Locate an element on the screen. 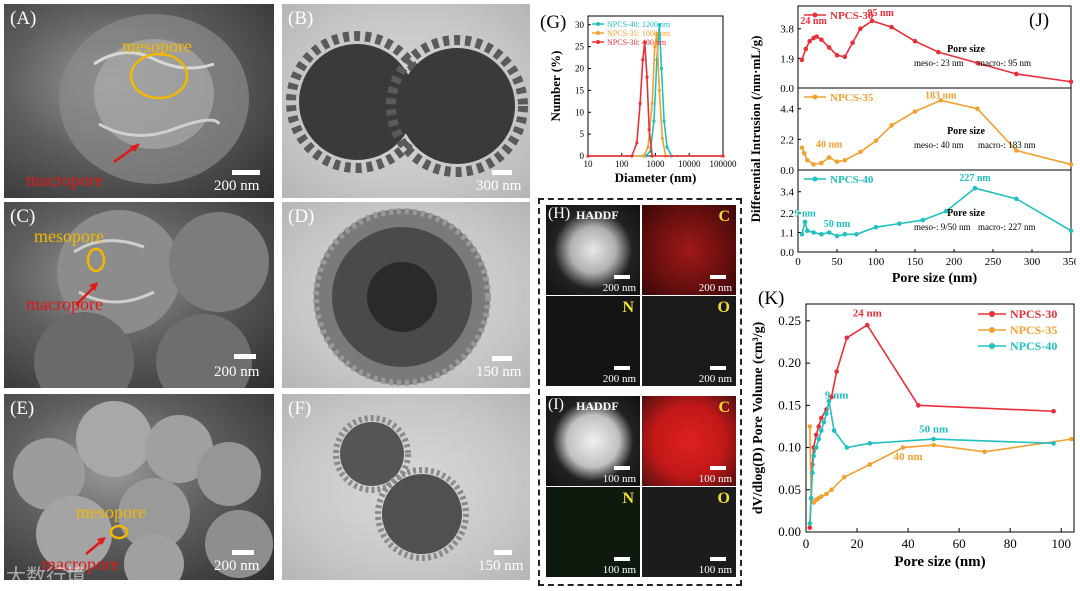 This screenshot has height=591, width=1080. x-tick-label: 200 is located at coordinates (954, 262).